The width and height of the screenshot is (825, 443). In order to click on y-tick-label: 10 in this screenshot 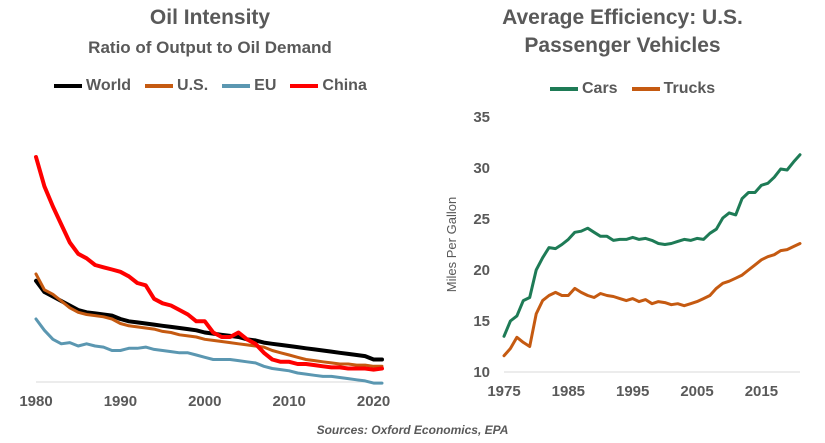, I will do `click(481, 372)`.